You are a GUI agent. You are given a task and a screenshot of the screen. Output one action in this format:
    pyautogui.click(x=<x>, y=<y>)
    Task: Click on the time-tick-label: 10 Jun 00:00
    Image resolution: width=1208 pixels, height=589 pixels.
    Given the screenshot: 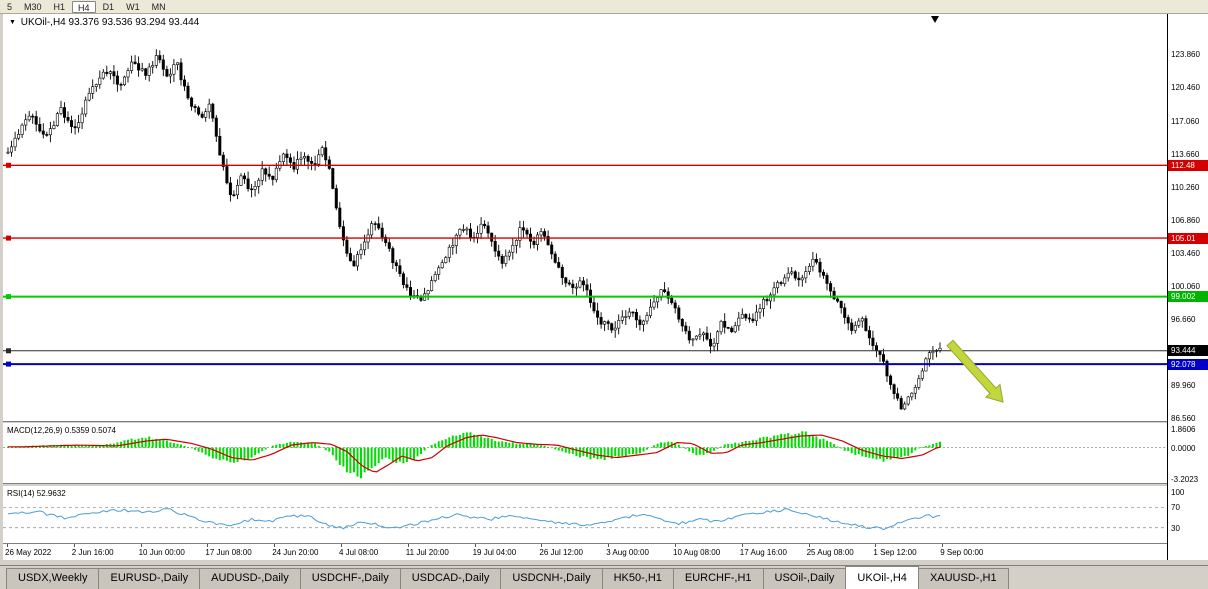 What is the action you would take?
    pyautogui.click(x=161, y=552)
    